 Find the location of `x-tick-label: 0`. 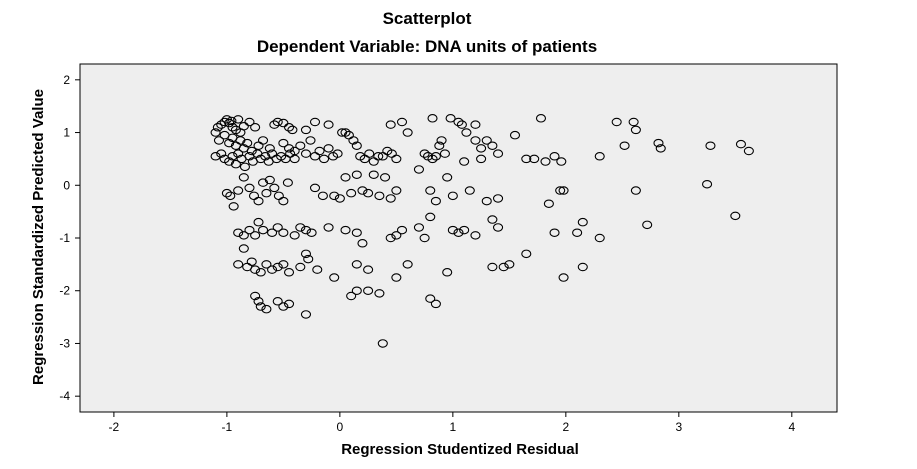

x-tick-label: 0 is located at coordinates (340, 427).